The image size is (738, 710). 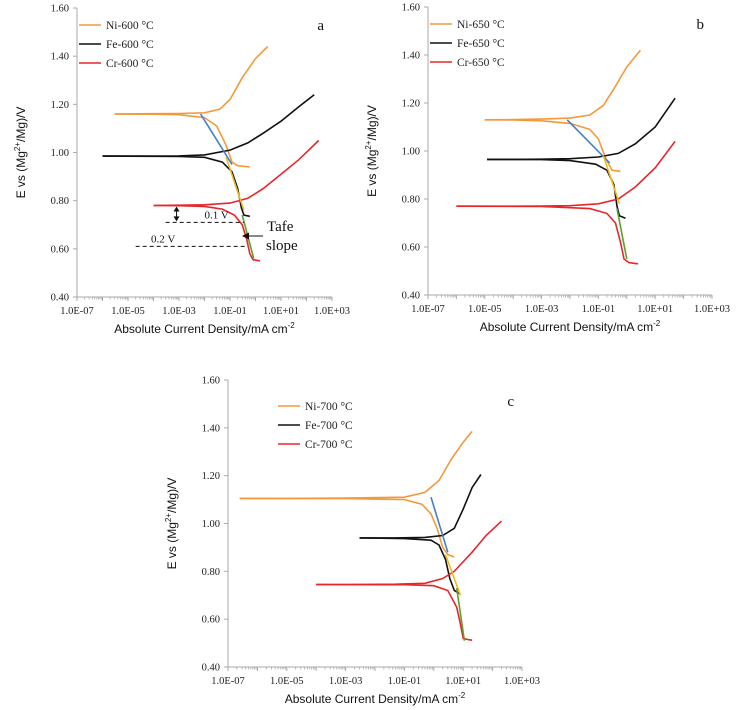 I want to click on legend-entry-fe: Fe-650 °C, so click(x=481, y=44).